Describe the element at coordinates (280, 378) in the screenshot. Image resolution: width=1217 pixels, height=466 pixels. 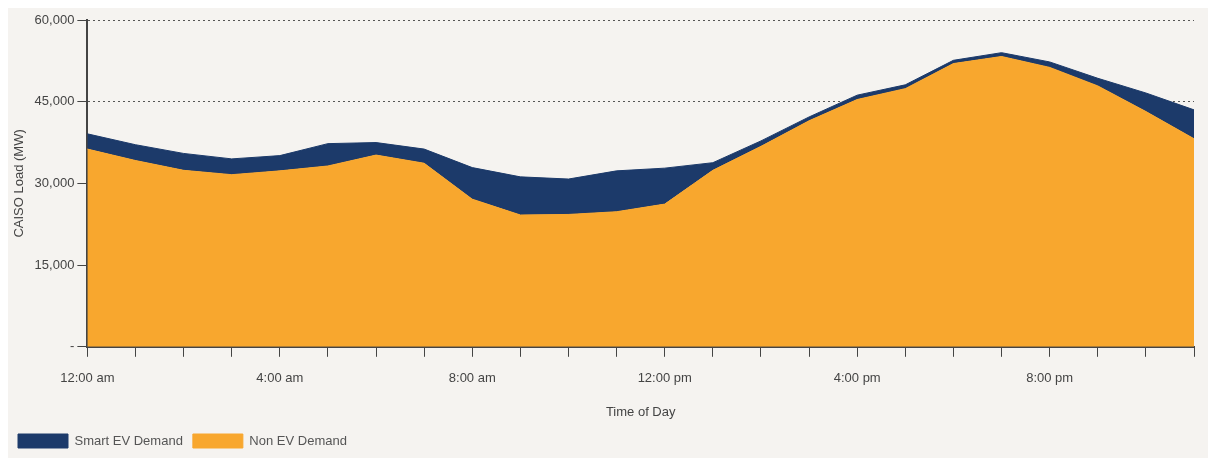
I see `x-tick-label: 4:00 am` at that location.